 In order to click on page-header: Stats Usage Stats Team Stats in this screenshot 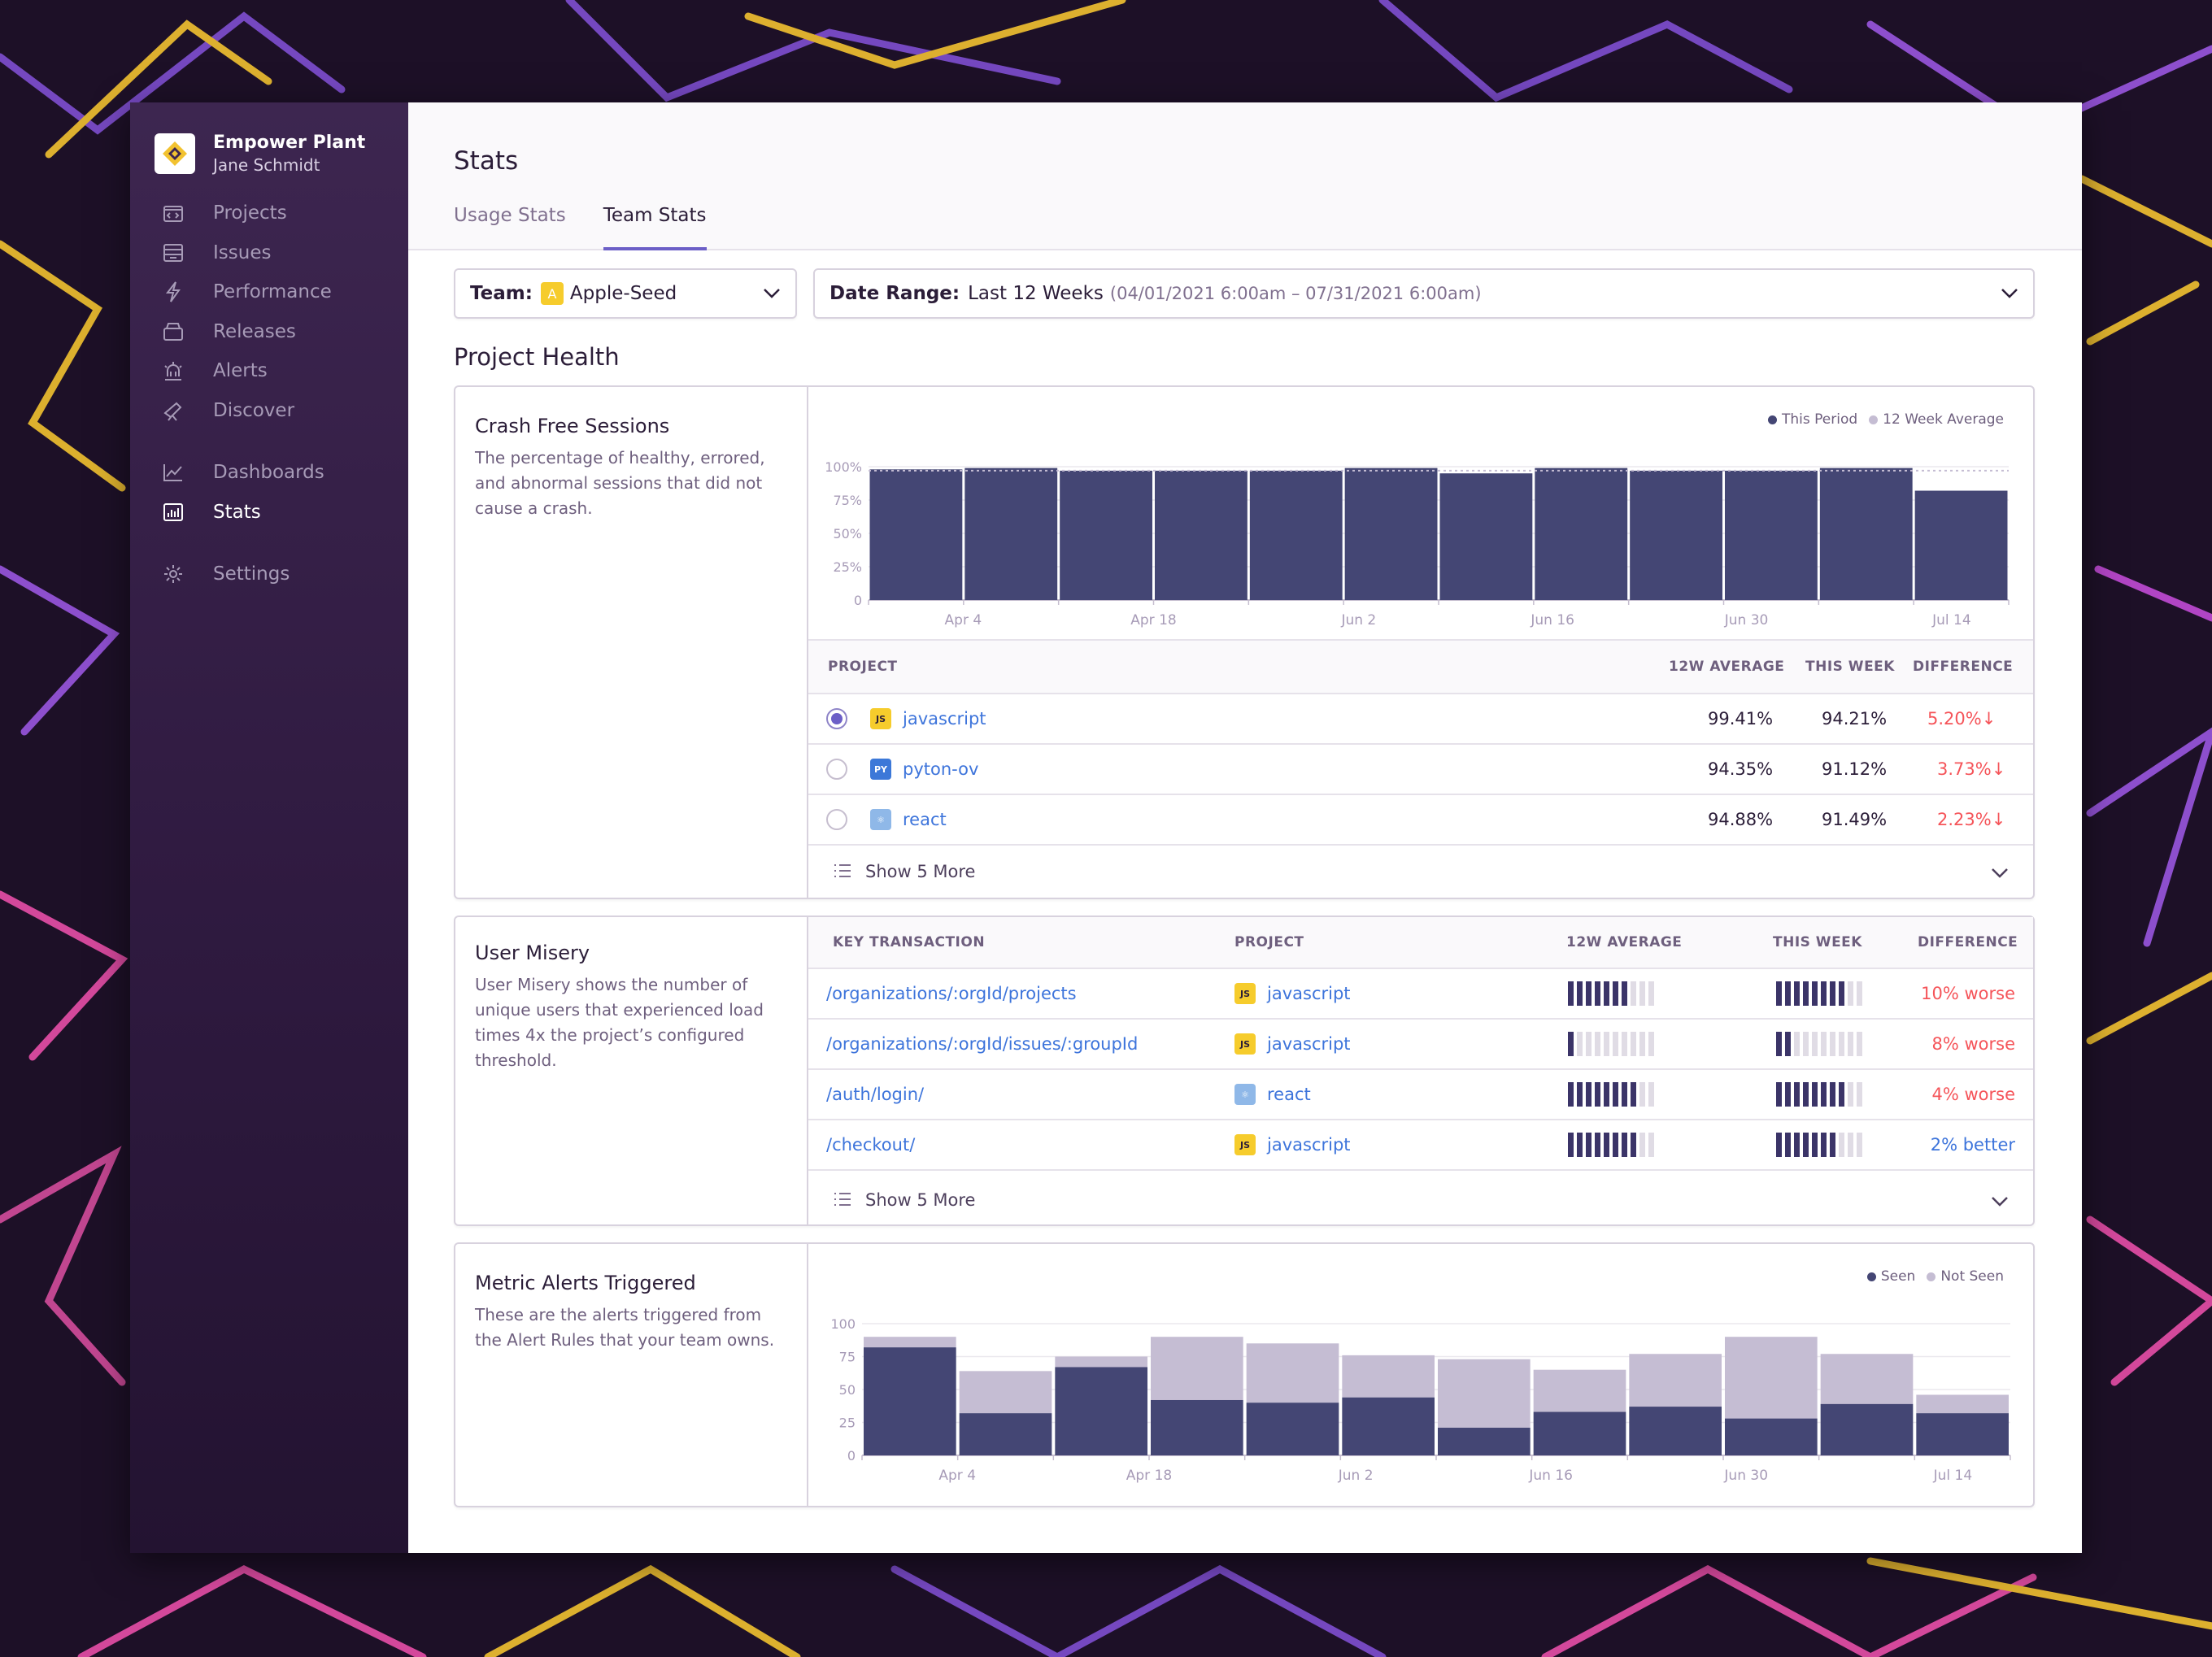, I will do `click(1245, 176)`.